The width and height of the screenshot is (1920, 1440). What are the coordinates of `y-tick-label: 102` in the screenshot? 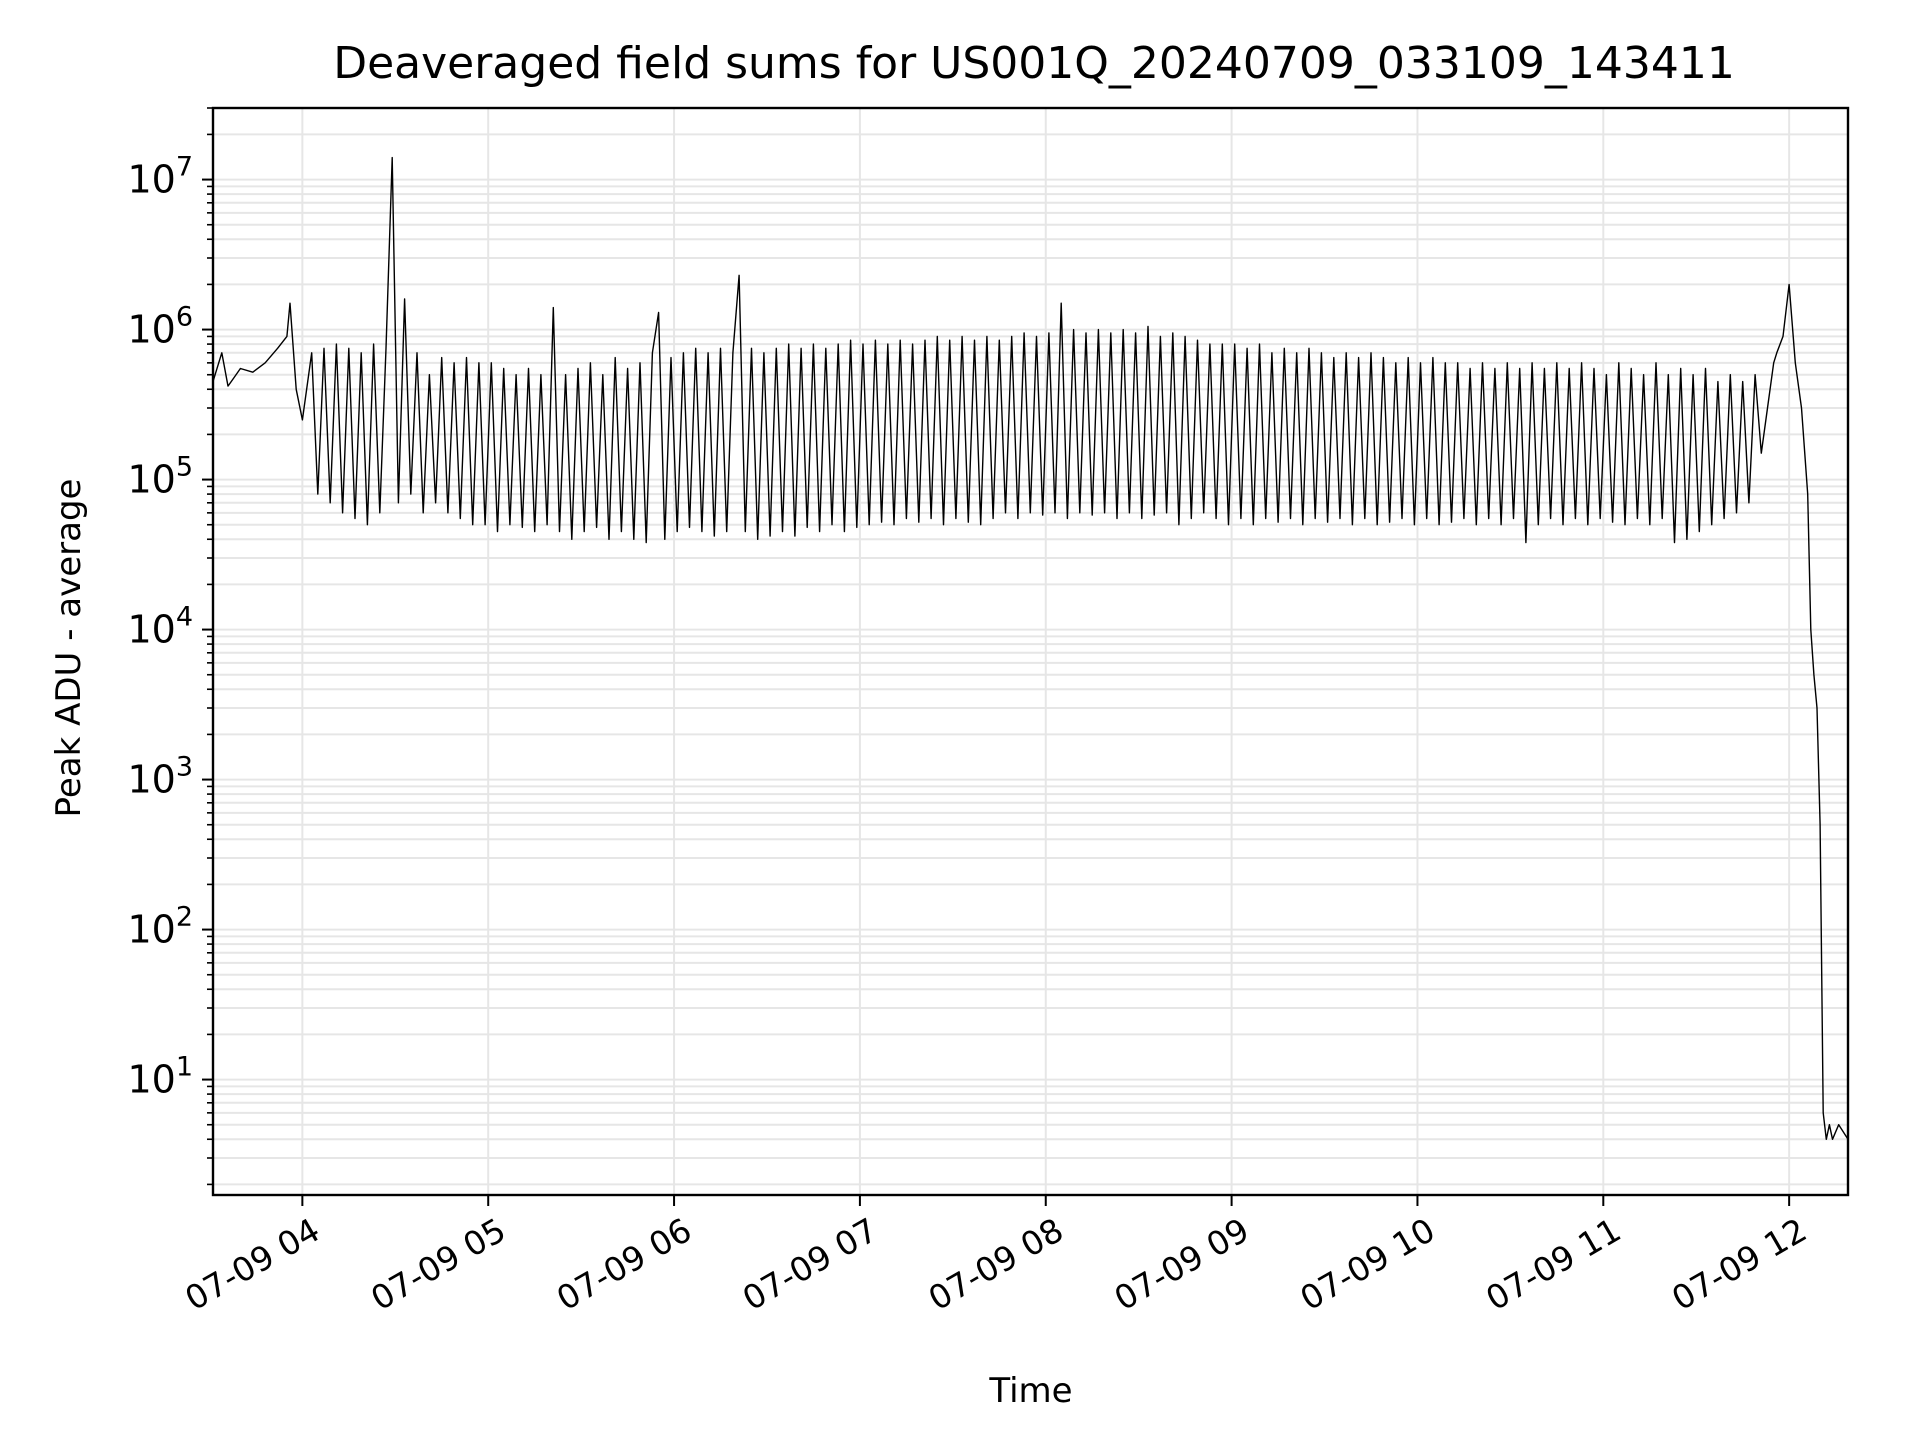 It's located at (160, 927).